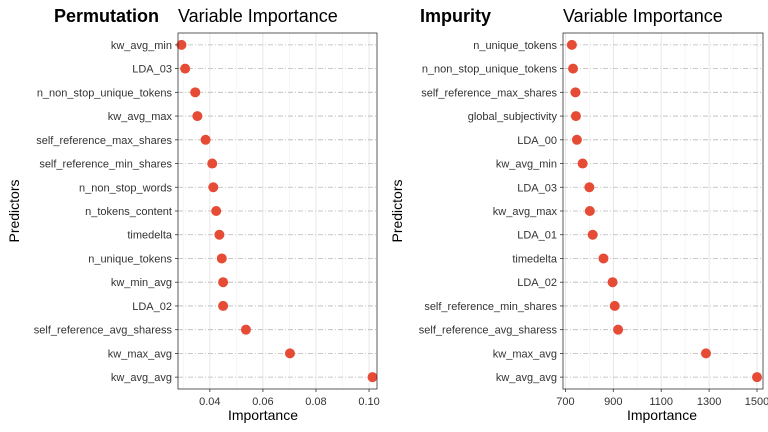 This screenshot has height=432, width=768. Describe the element at coordinates (105, 165) in the screenshot. I see `permutation-y-tick-label: self_reference_min_shares` at that location.